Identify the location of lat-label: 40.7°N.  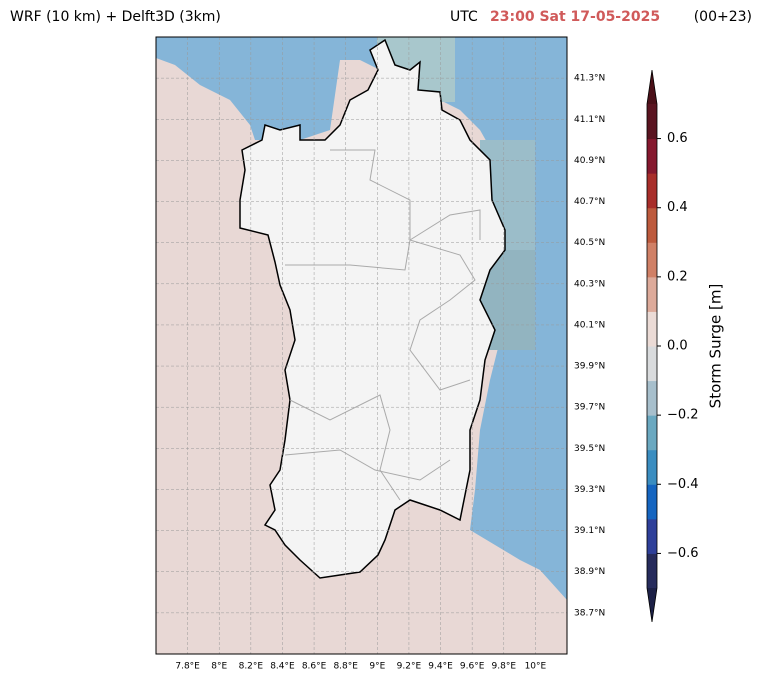
(589, 202).